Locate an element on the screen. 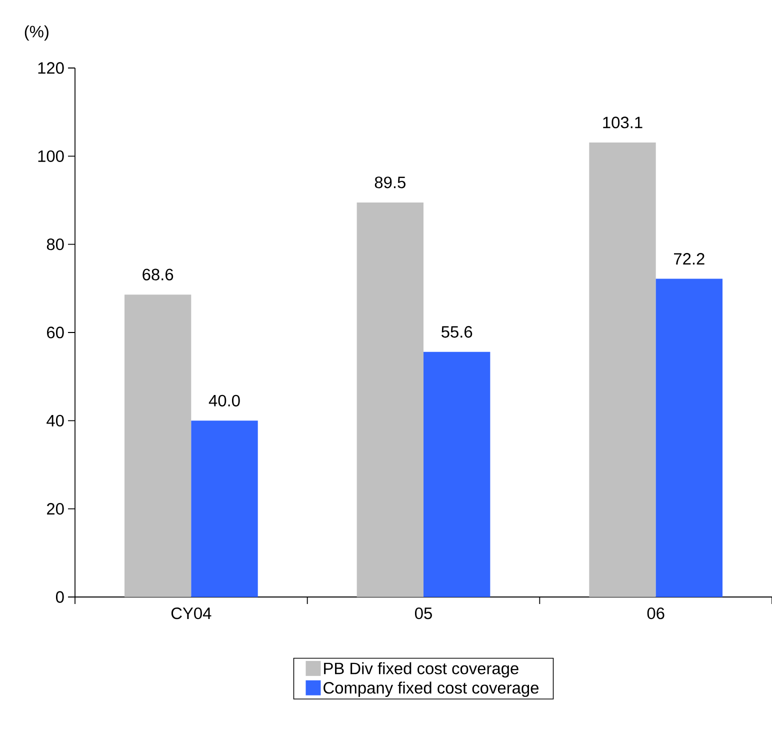 Image resolution: width=772 pixels, height=733 pixels. data-label: 103.1 is located at coordinates (622, 122).